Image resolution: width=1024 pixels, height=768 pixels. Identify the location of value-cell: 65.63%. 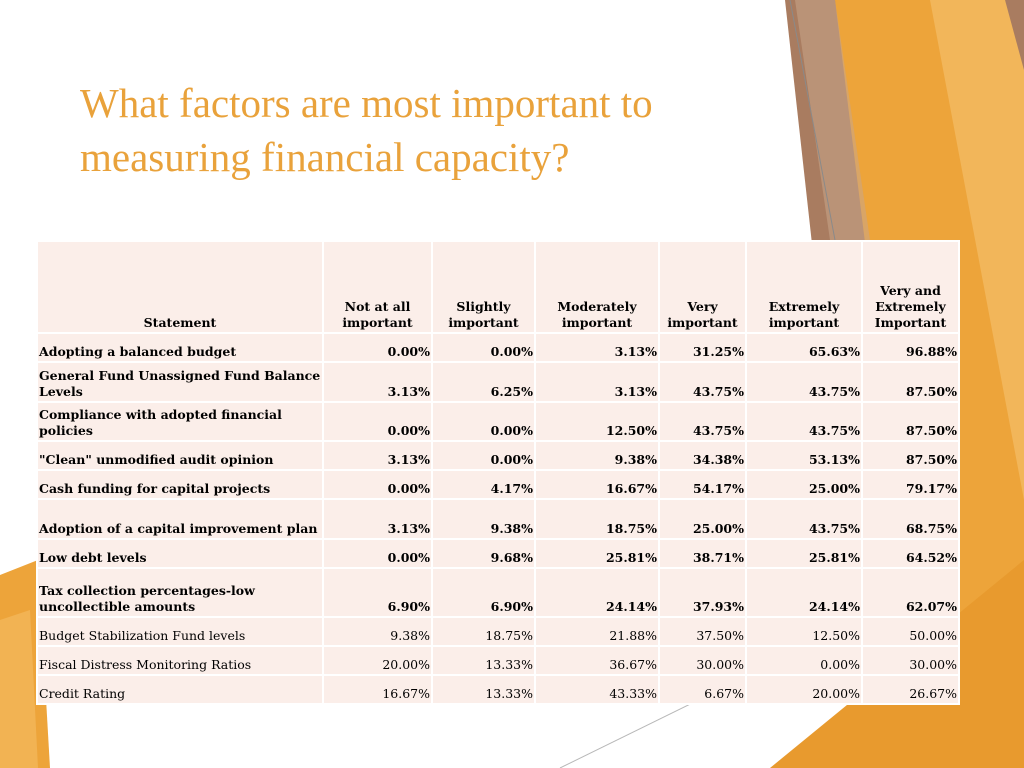
(804, 347).